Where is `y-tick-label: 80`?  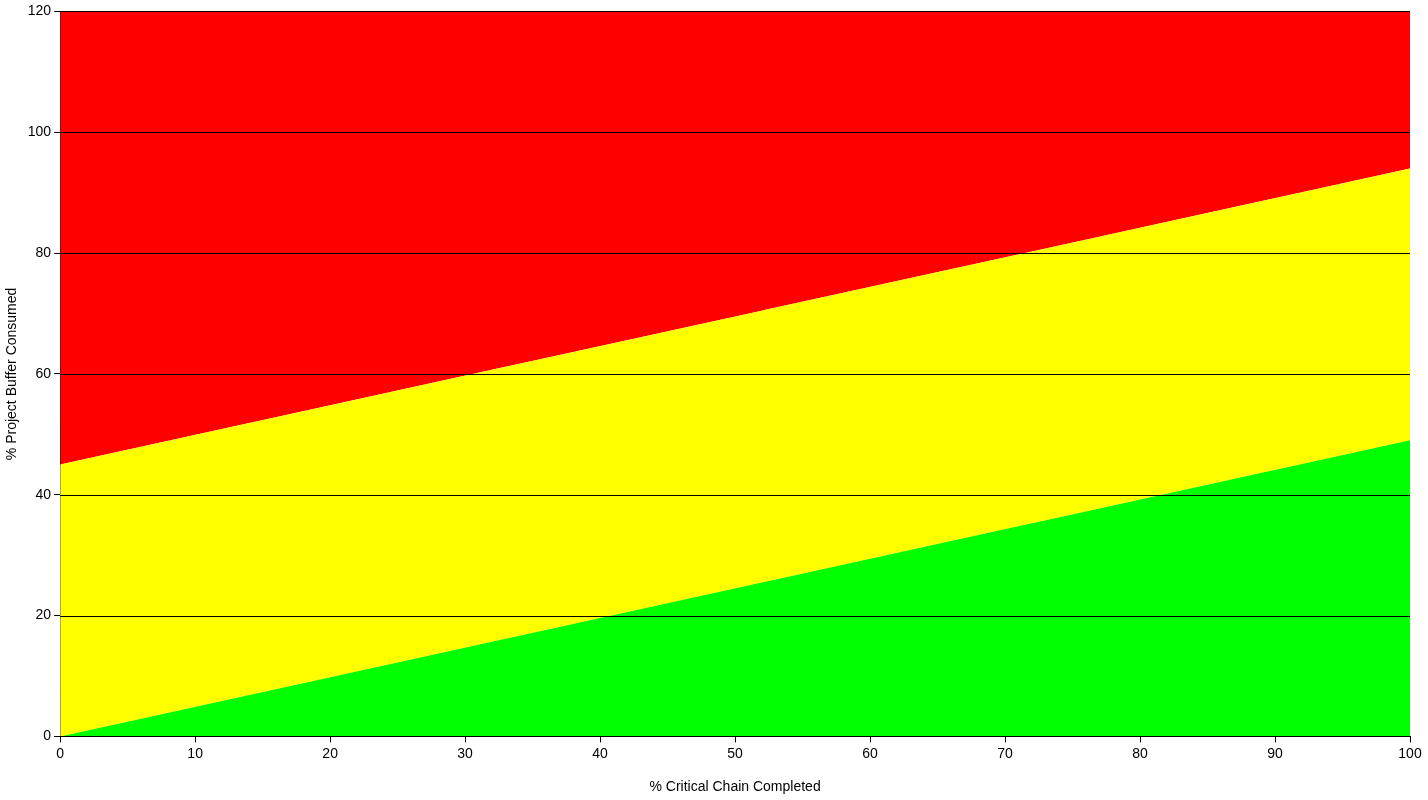
y-tick-label: 80 is located at coordinates (43, 251).